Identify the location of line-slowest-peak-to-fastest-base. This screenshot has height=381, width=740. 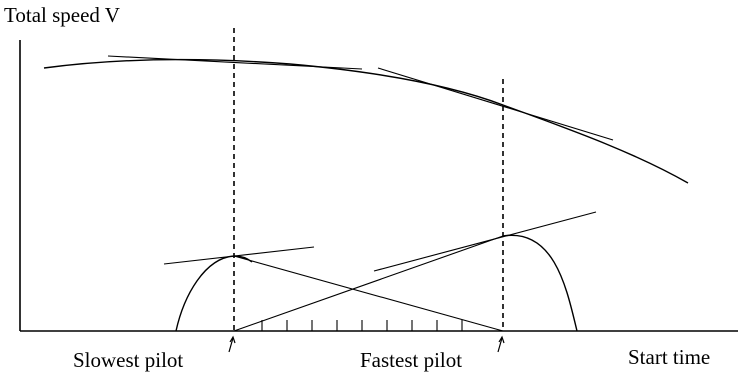
(368, 293).